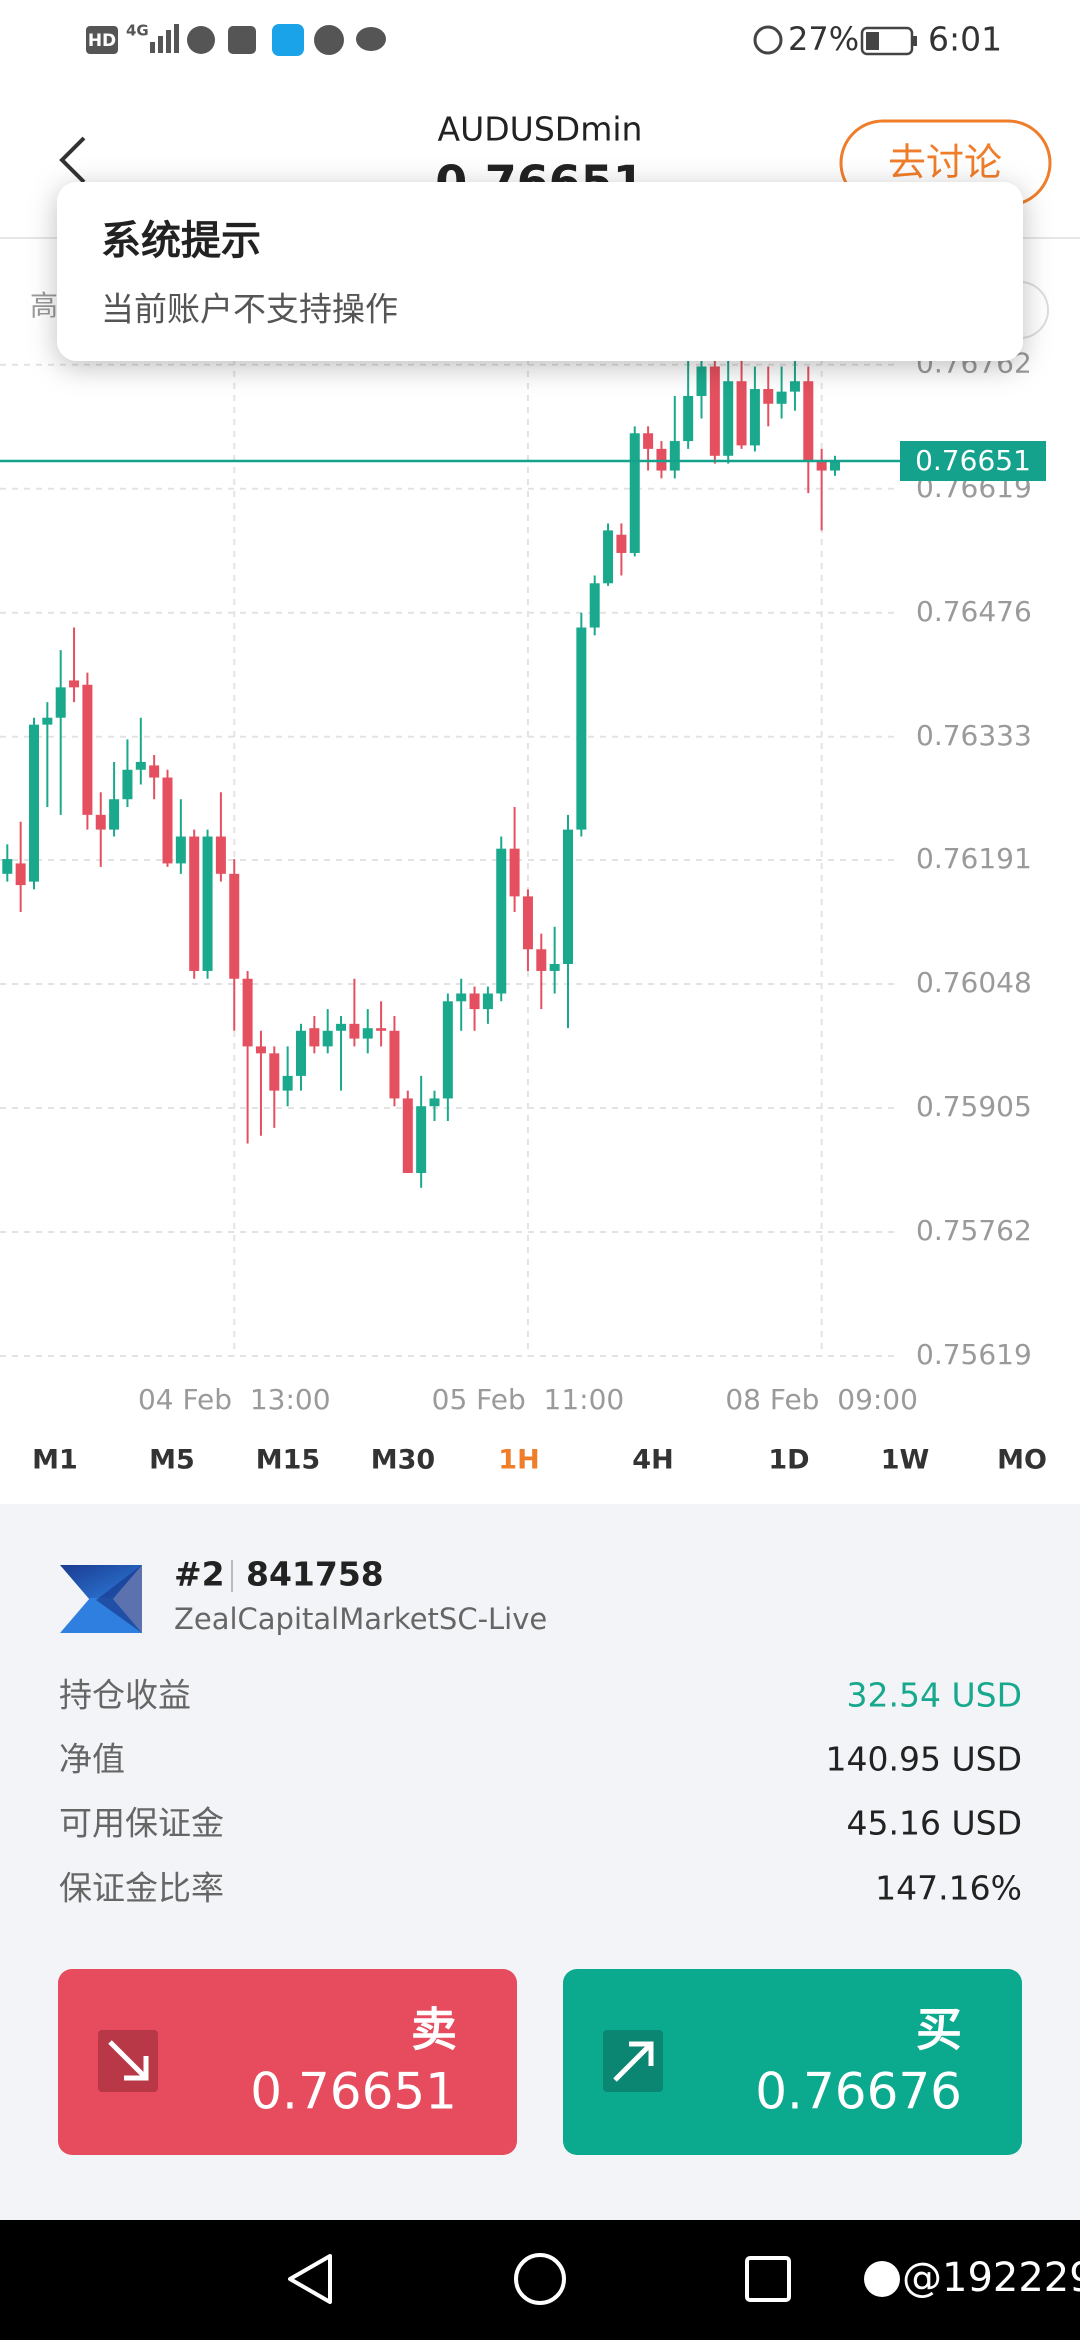 The height and width of the screenshot is (2340, 1080). What do you see at coordinates (945, 163) in the screenshot?
I see `discuss-label: 去讨论` at bounding box center [945, 163].